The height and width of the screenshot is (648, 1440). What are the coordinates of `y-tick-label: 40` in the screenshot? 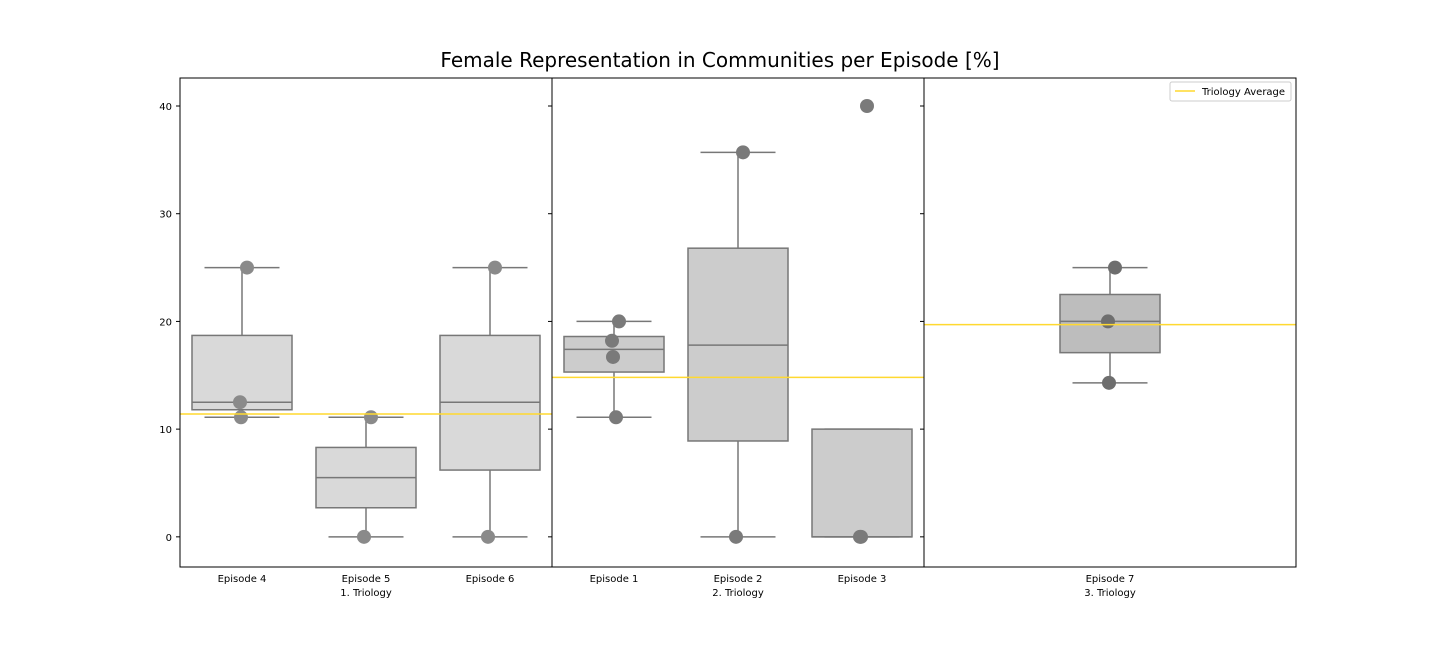 It's located at (165, 107).